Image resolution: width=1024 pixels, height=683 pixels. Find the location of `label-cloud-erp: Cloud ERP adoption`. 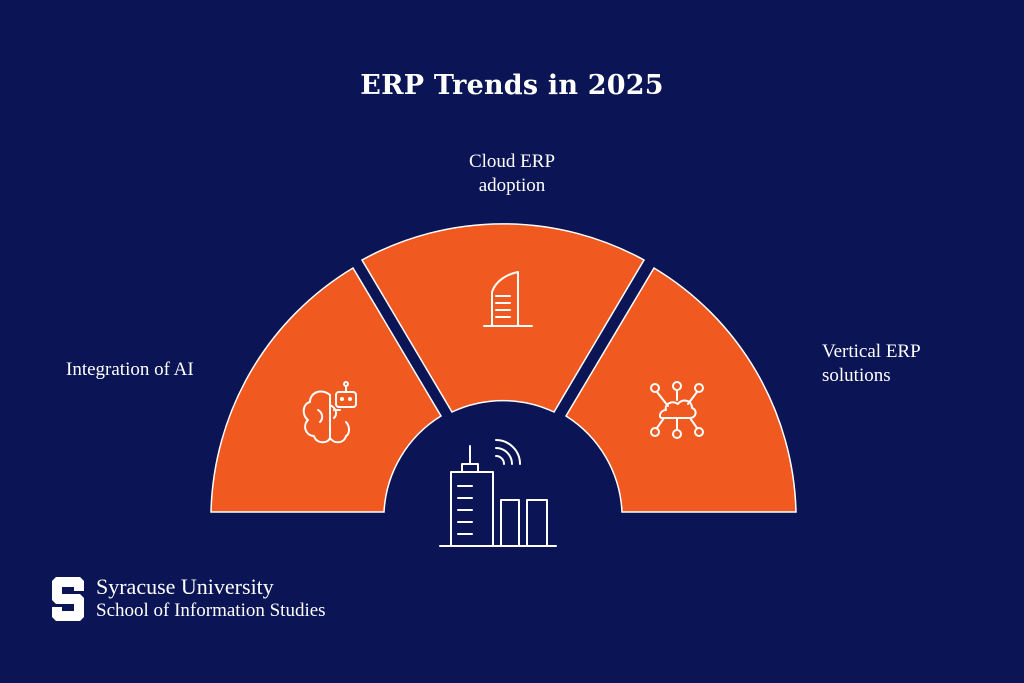

label-cloud-erp: Cloud ERP adoption is located at coordinates (512, 174).